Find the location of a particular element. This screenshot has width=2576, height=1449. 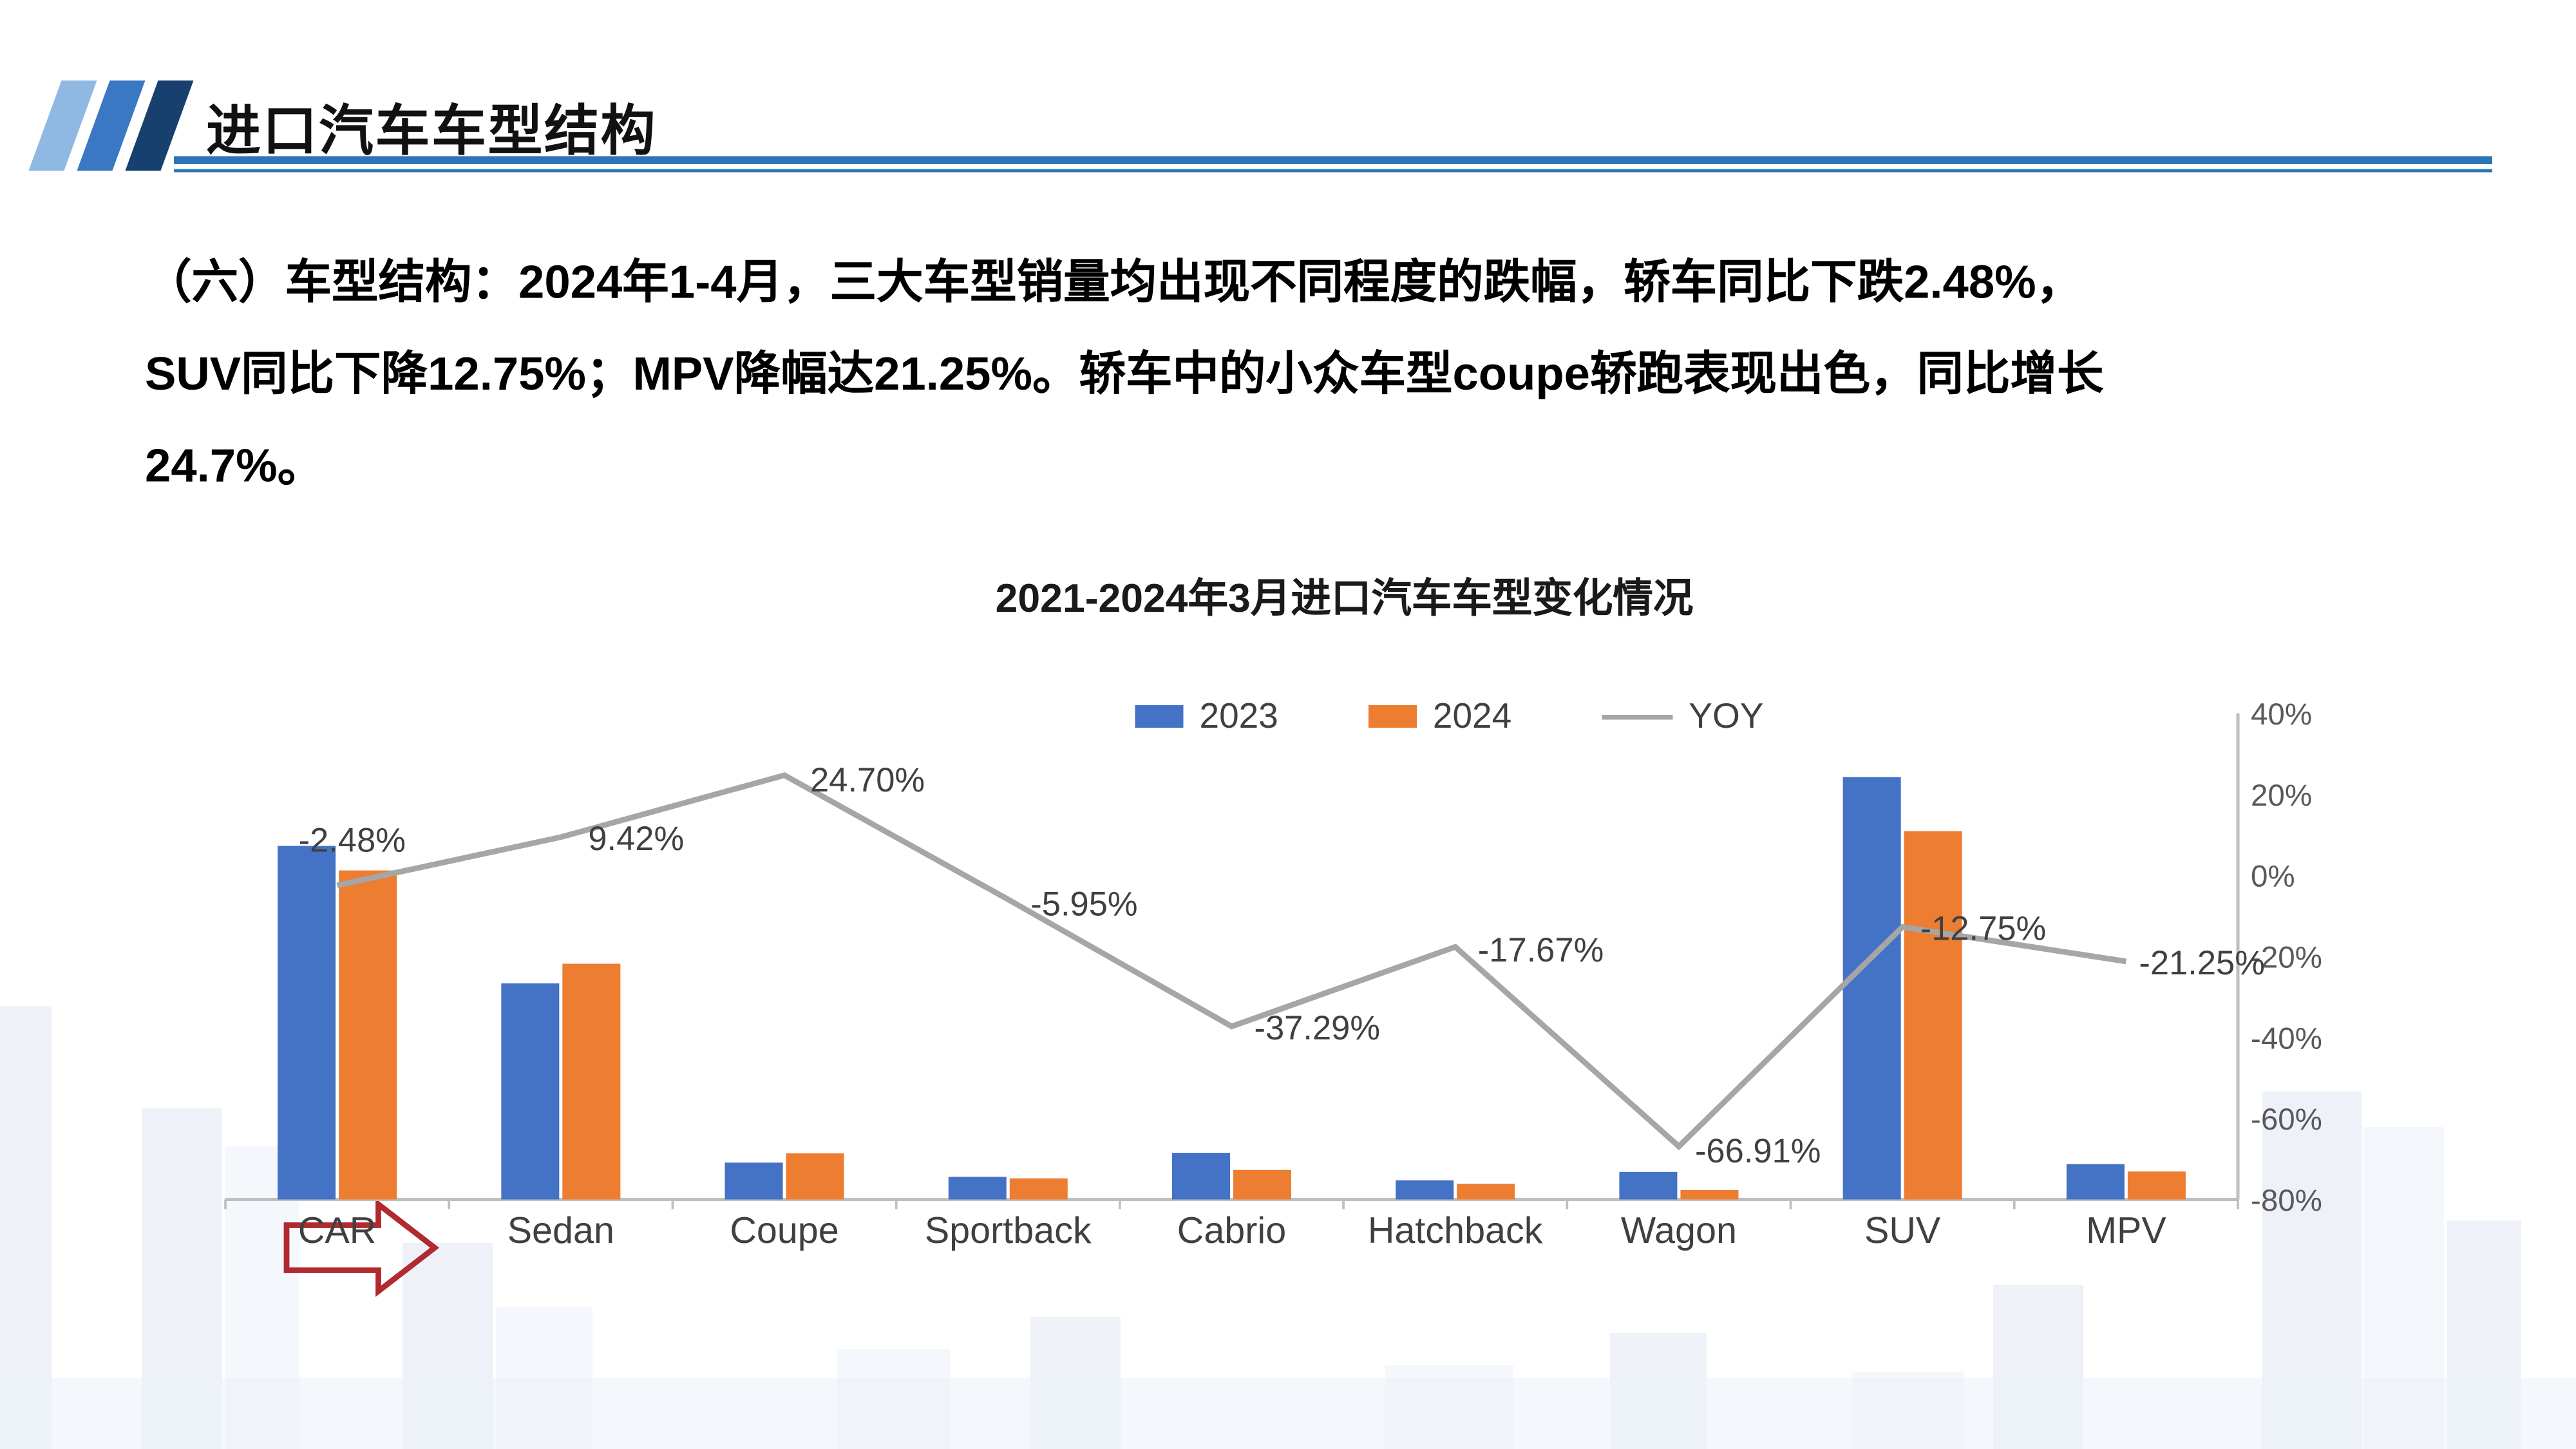

legend-item-2024: 2024 is located at coordinates (1440, 716).